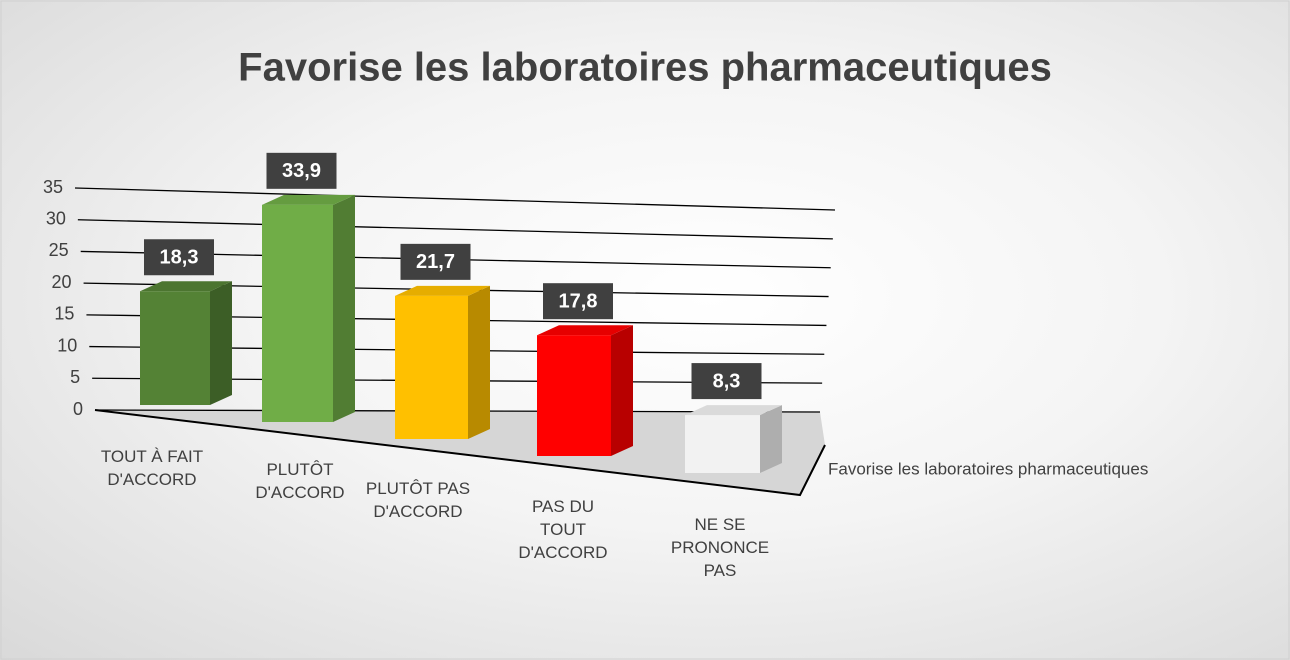 The width and height of the screenshot is (1290, 660). Describe the element at coordinates (67, 345) in the screenshot. I see `y-tick-label: 10` at that location.